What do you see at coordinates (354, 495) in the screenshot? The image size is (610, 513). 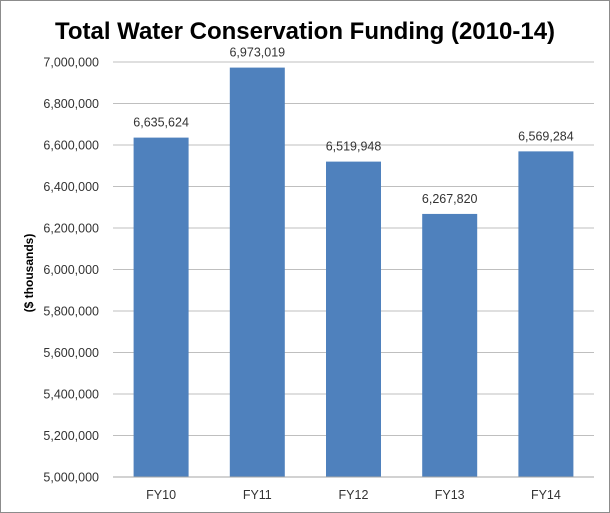 I see `x-tick-label: FY12` at bounding box center [354, 495].